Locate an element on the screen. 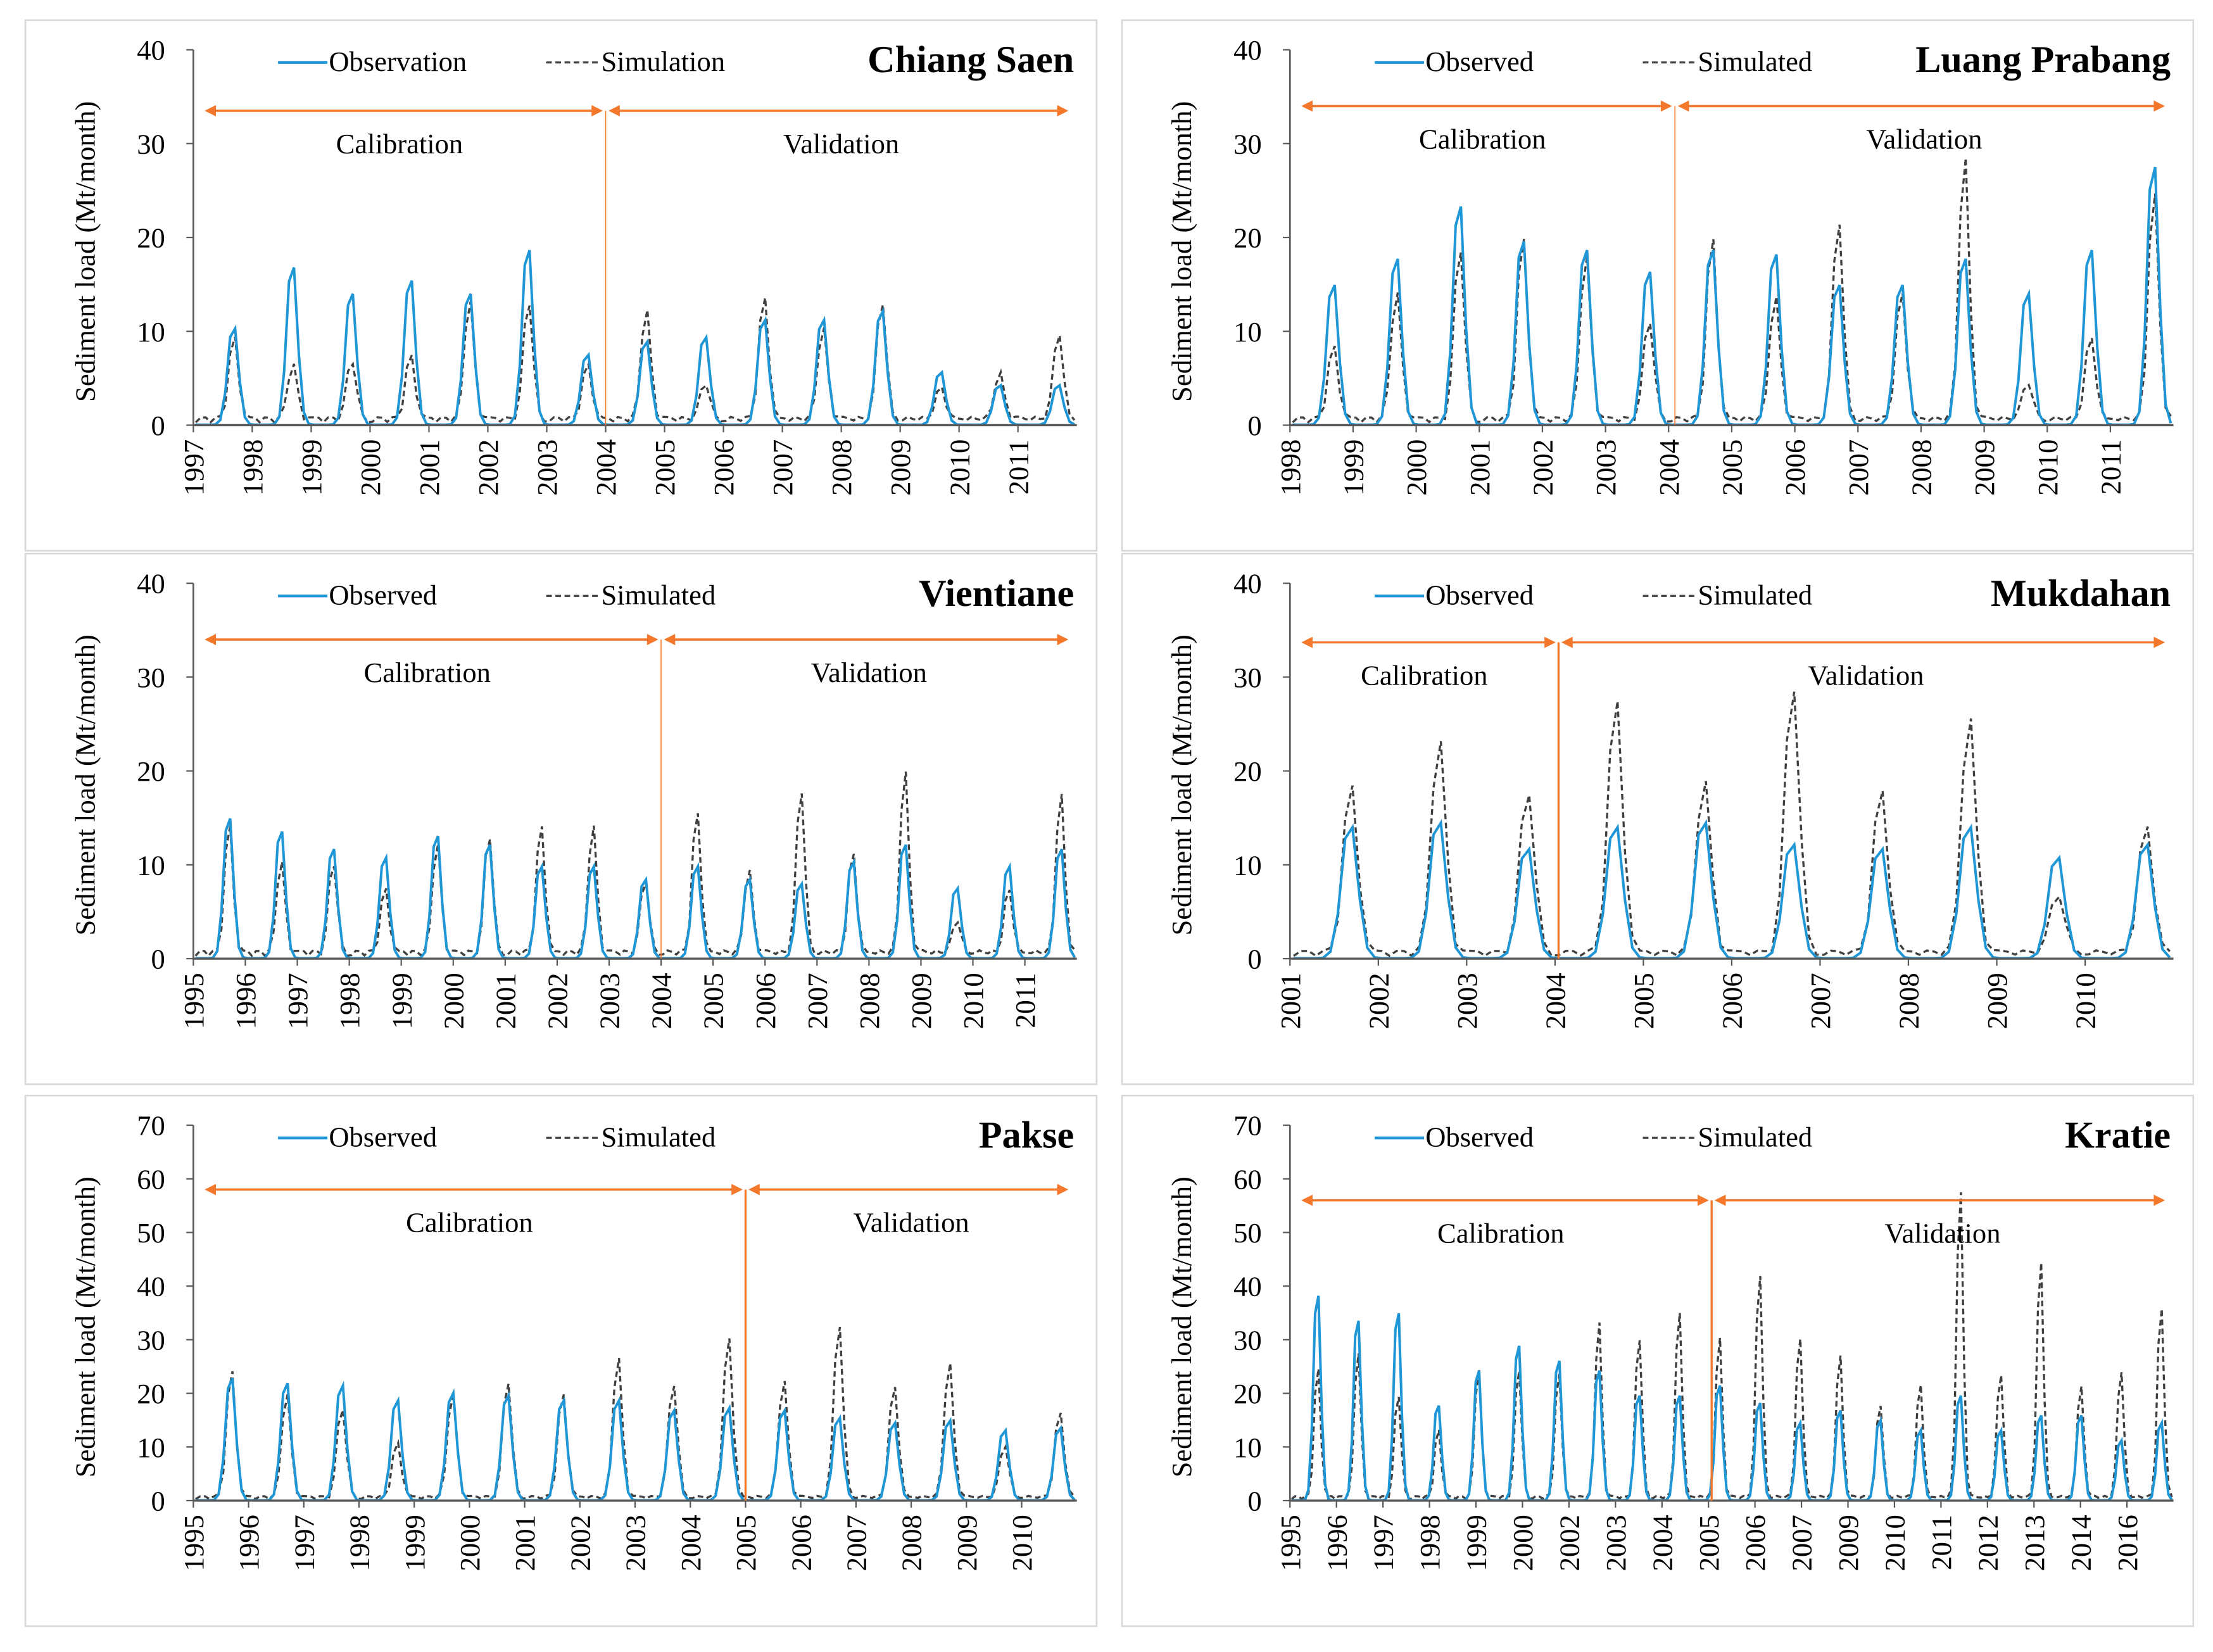 Image resolution: width=2213 pixels, height=1652 pixels. y-tick-label: 40 is located at coordinates (1247, 1287).